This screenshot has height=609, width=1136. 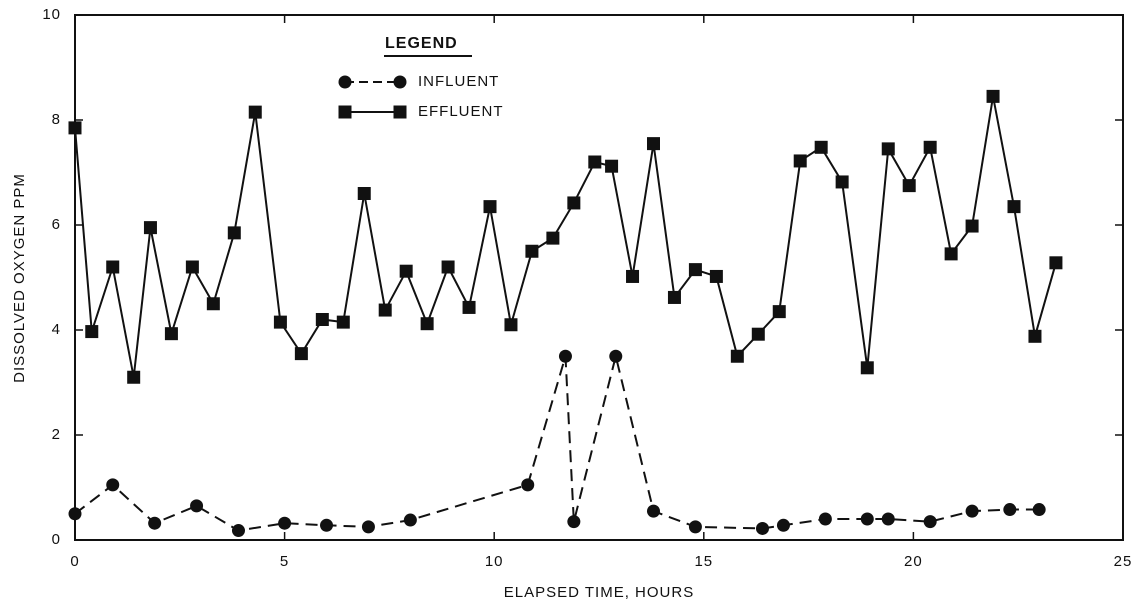 What do you see at coordinates (913, 561) in the screenshot?
I see `x-tick-label: 20` at bounding box center [913, 561].